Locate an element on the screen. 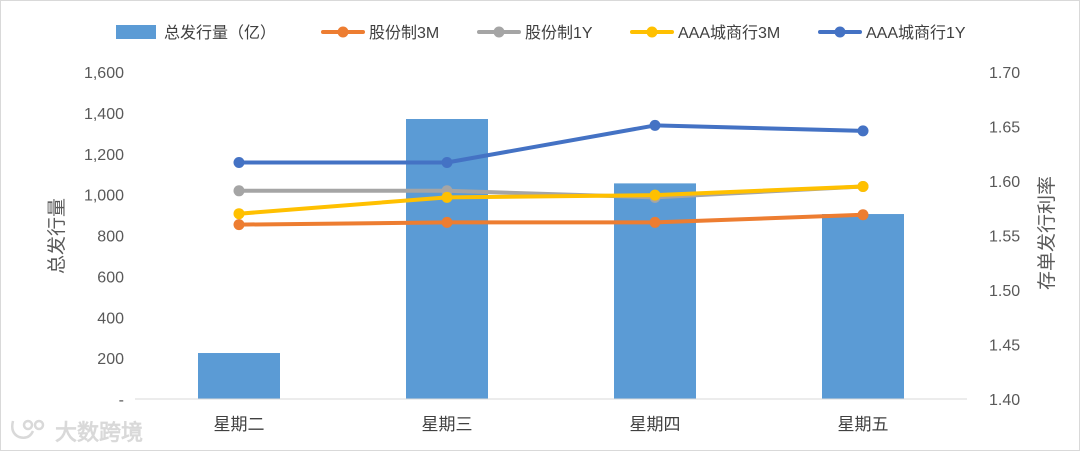 The width and height of the screenshot is (1080, 455). x-tick-label: 星期三 is located at coordinates (447, 424).